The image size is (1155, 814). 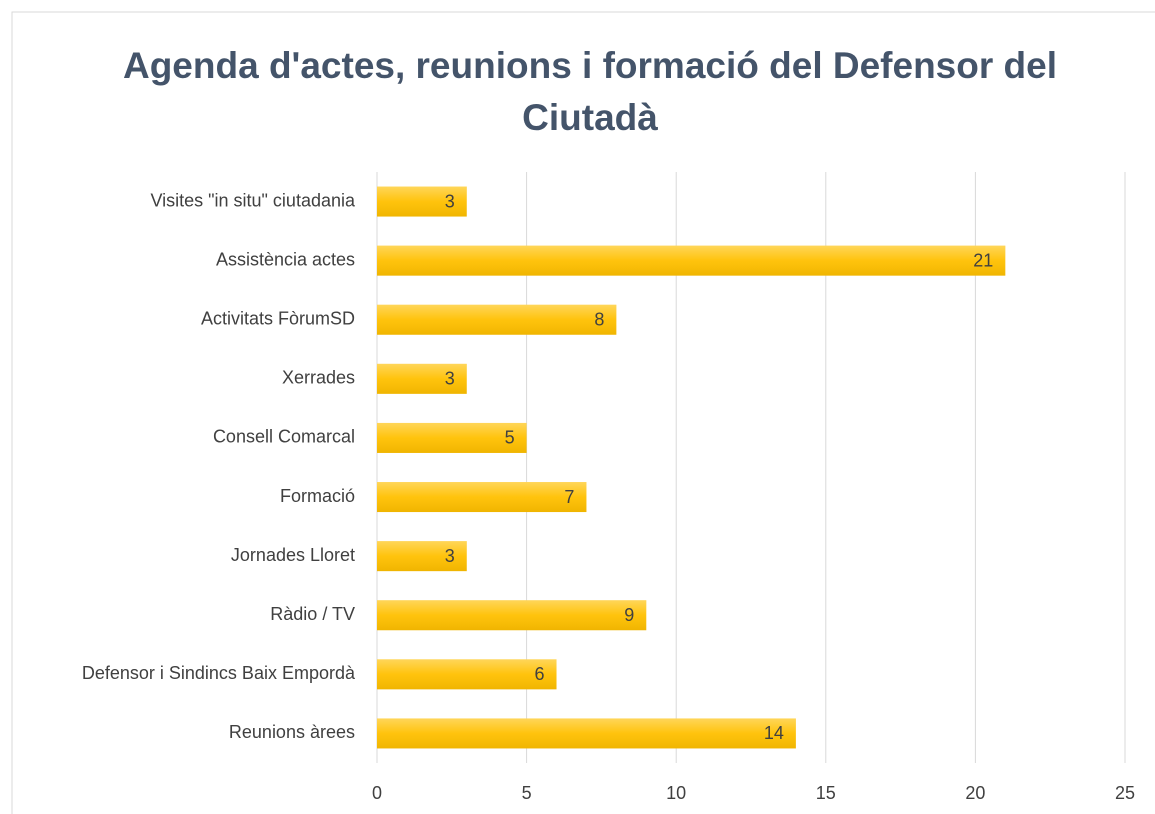 What do you see at coordinates (676, 793) in the screenshot?
I see `x-tick-label: 10` at bounding box center [676, 793].